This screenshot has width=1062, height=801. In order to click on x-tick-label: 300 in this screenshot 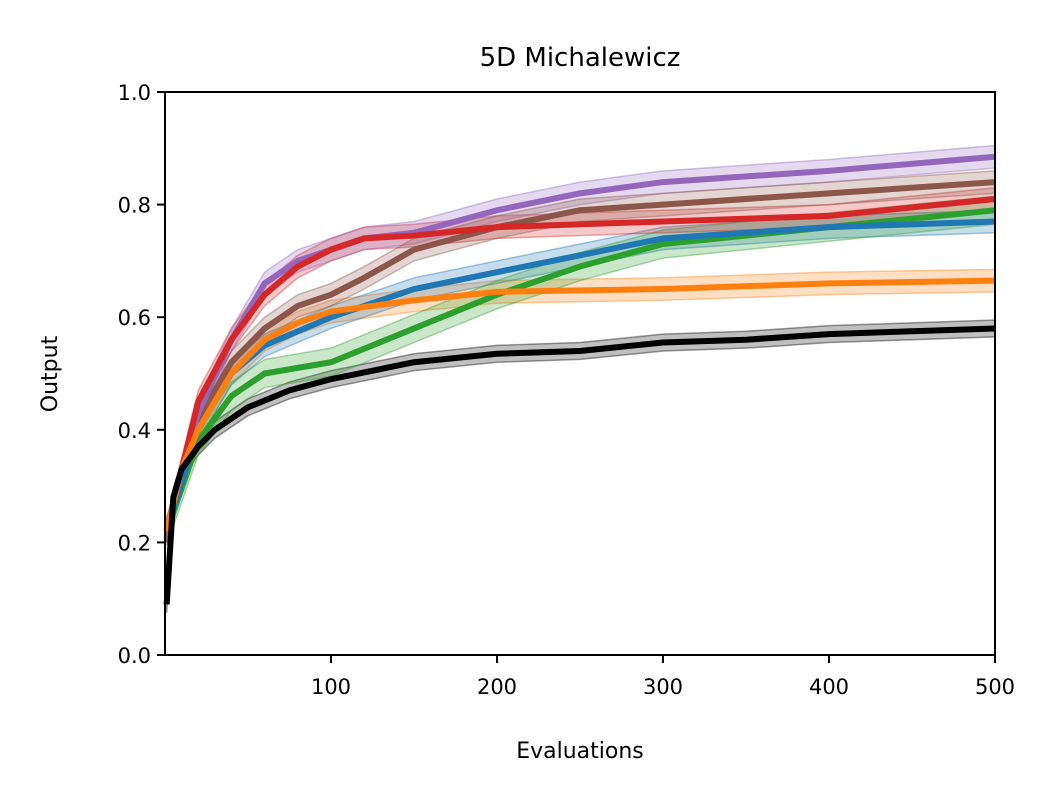, I will do `click(663, 687)`.